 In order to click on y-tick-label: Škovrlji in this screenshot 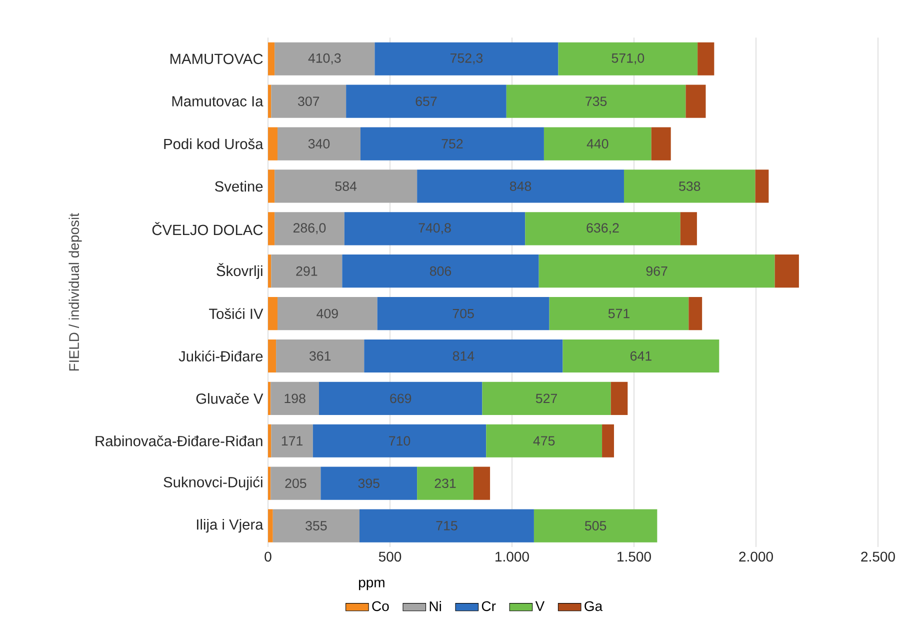, I will do `click(239, 271)`.